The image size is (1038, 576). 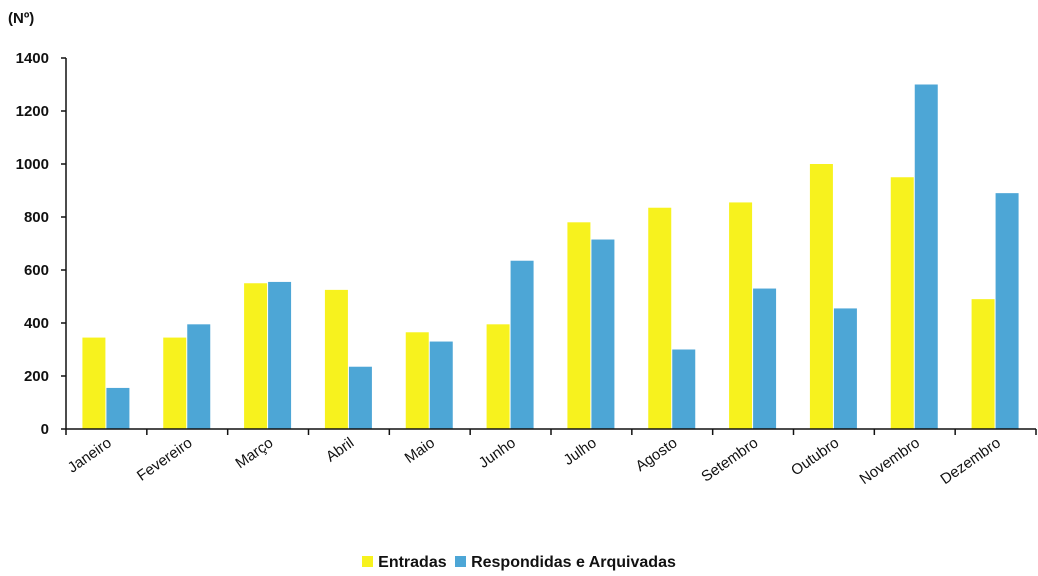 I want to click on bar-entradas-setembro, so click(x=741, y=315).